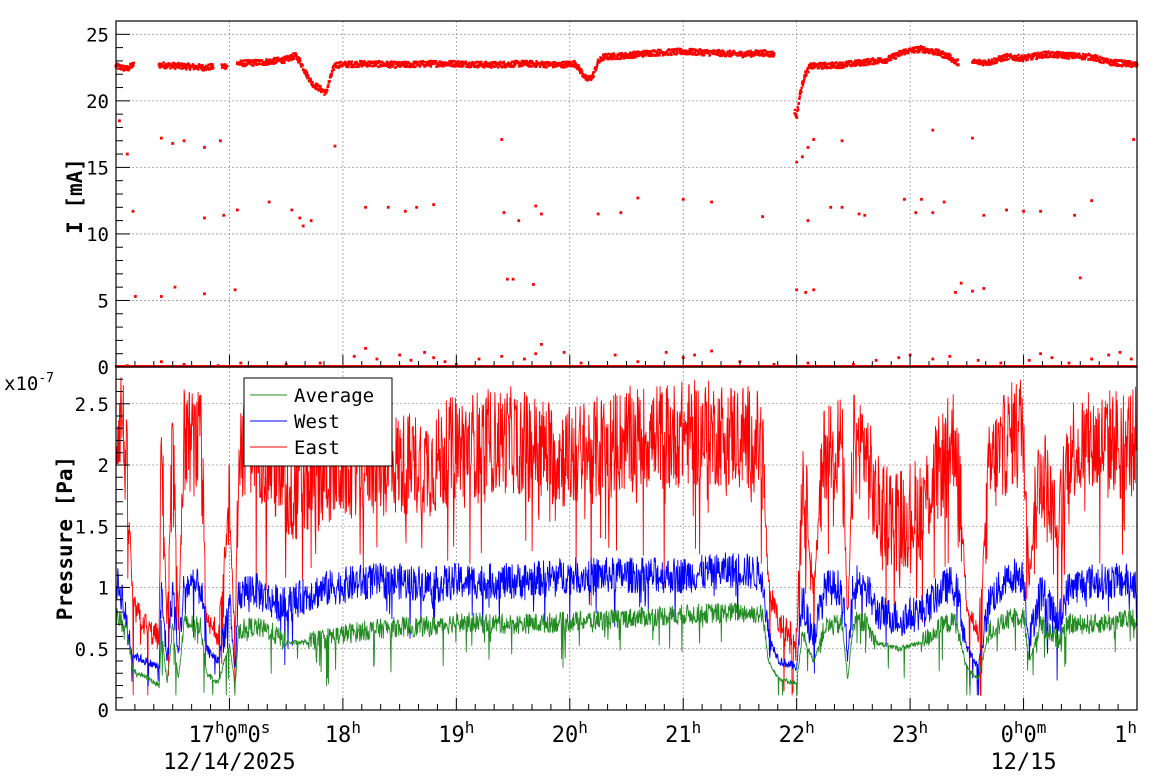 This screenshot has height=782, width=1158. I want to click on legend-label-average: Average, so click(334, 396).